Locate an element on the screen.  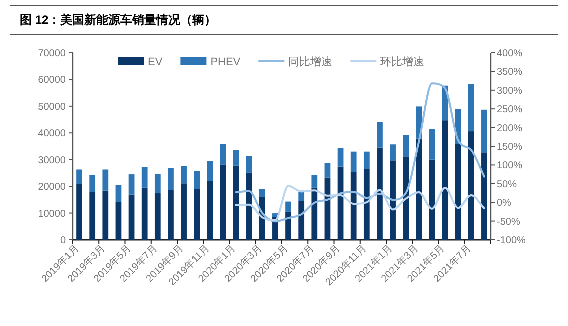
y2-tick-label: 350% is located at coordinates (510, 72).